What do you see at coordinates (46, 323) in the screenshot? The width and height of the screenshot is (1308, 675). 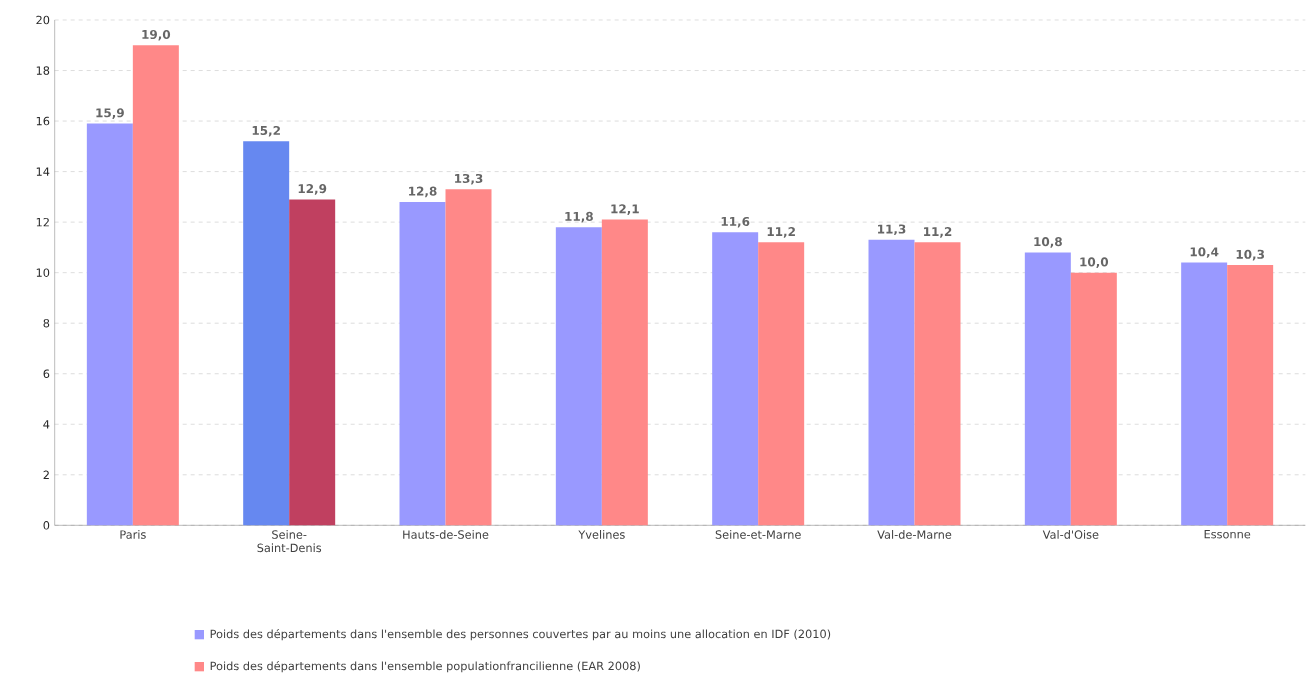 I see `y-tick-label: 8` at bounding box center [46, 323].